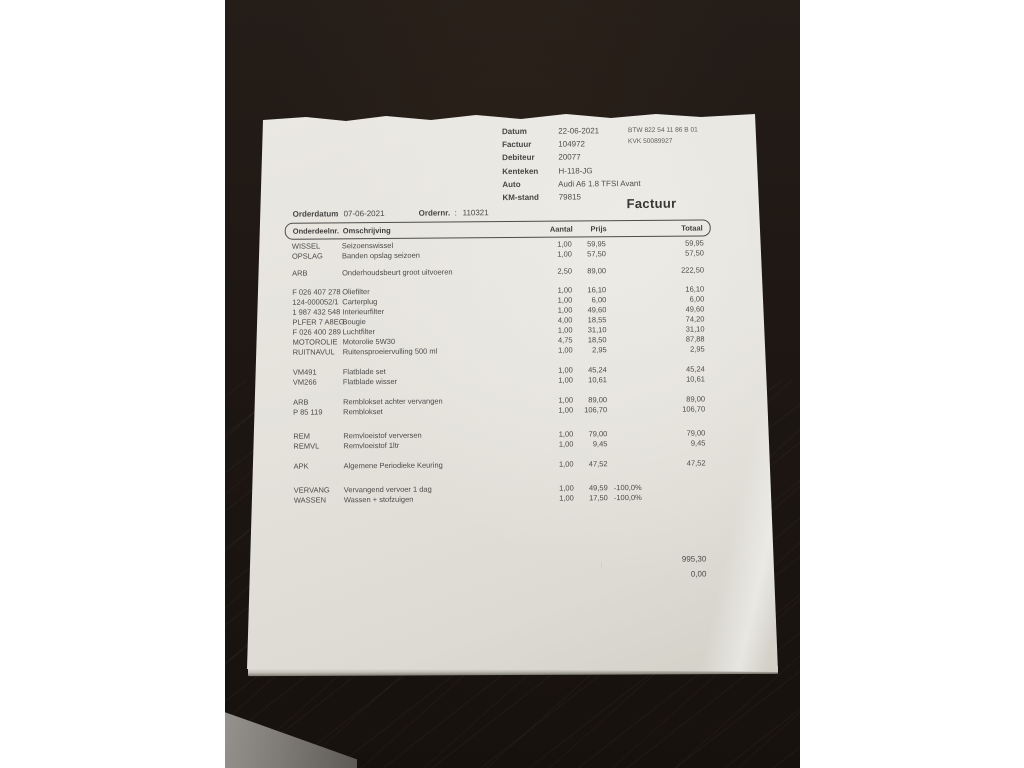 The image size is (1024, 768). What do you see at coordinates (315, 342) in the screenshot?
I see `row-code: MOTOROLIE` at bounding box center [315, 342].